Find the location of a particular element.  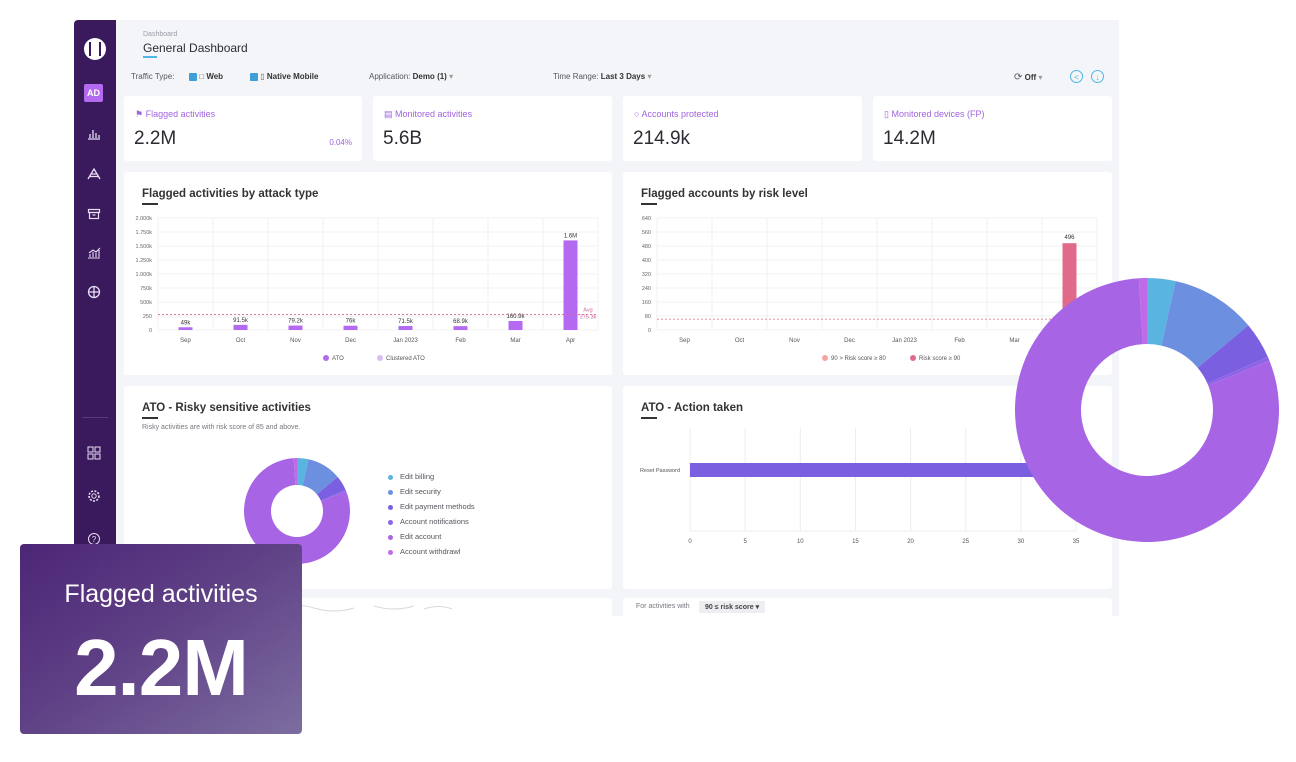

shield-icon is located at coordinates (94, 295).